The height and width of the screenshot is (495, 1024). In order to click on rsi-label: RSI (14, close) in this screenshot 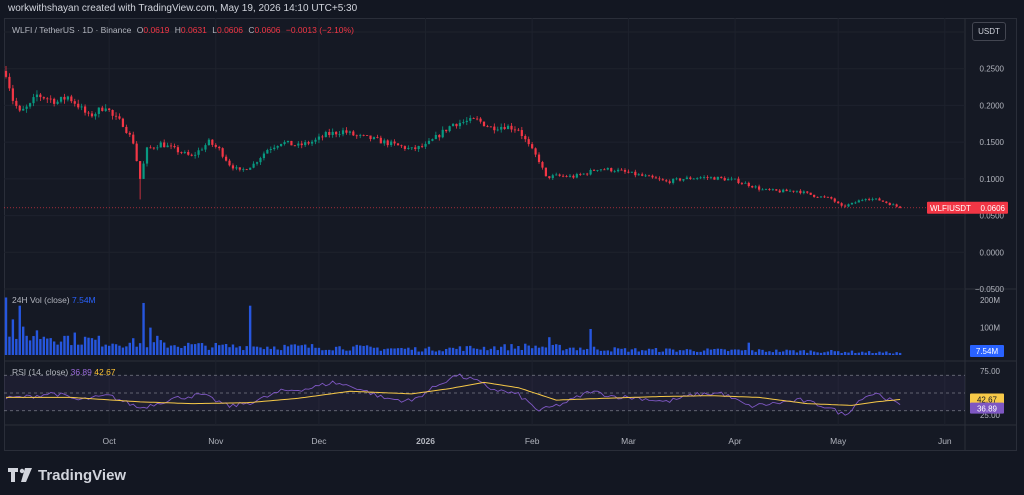, I will do `click(40, 372)`.